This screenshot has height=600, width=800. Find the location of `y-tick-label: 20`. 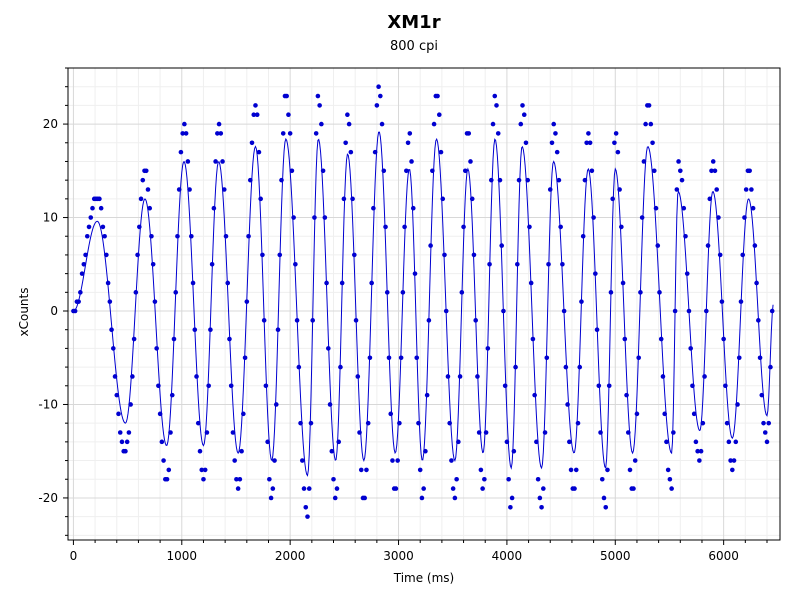

y-tick-label: 20 is located at coordinates (50, 124).